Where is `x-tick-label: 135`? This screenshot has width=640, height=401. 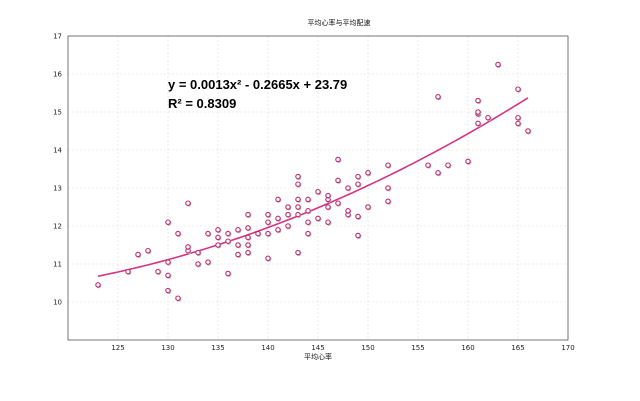 x-tick-label: 135 is located at coordinates (217, 348).